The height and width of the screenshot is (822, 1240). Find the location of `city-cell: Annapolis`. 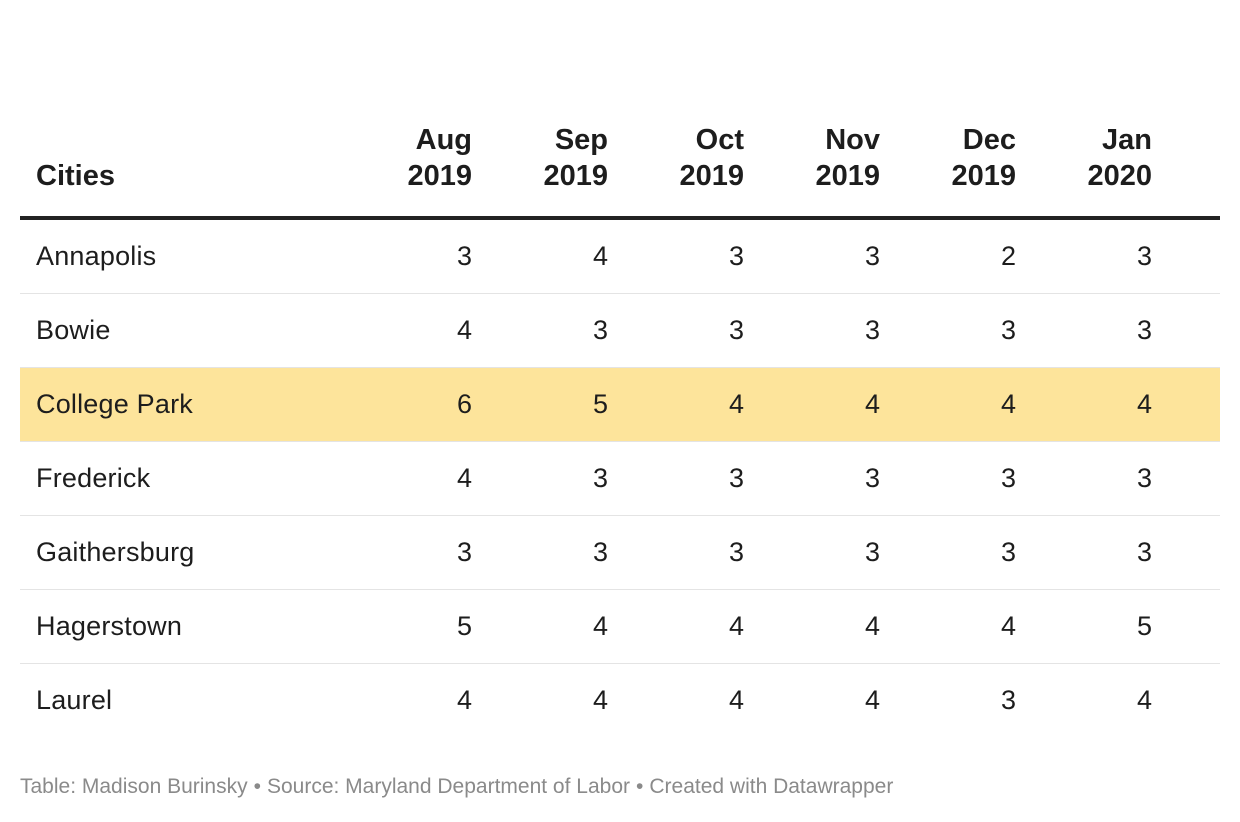

city-cell: Annapolis is located at coordinates (178, 256).